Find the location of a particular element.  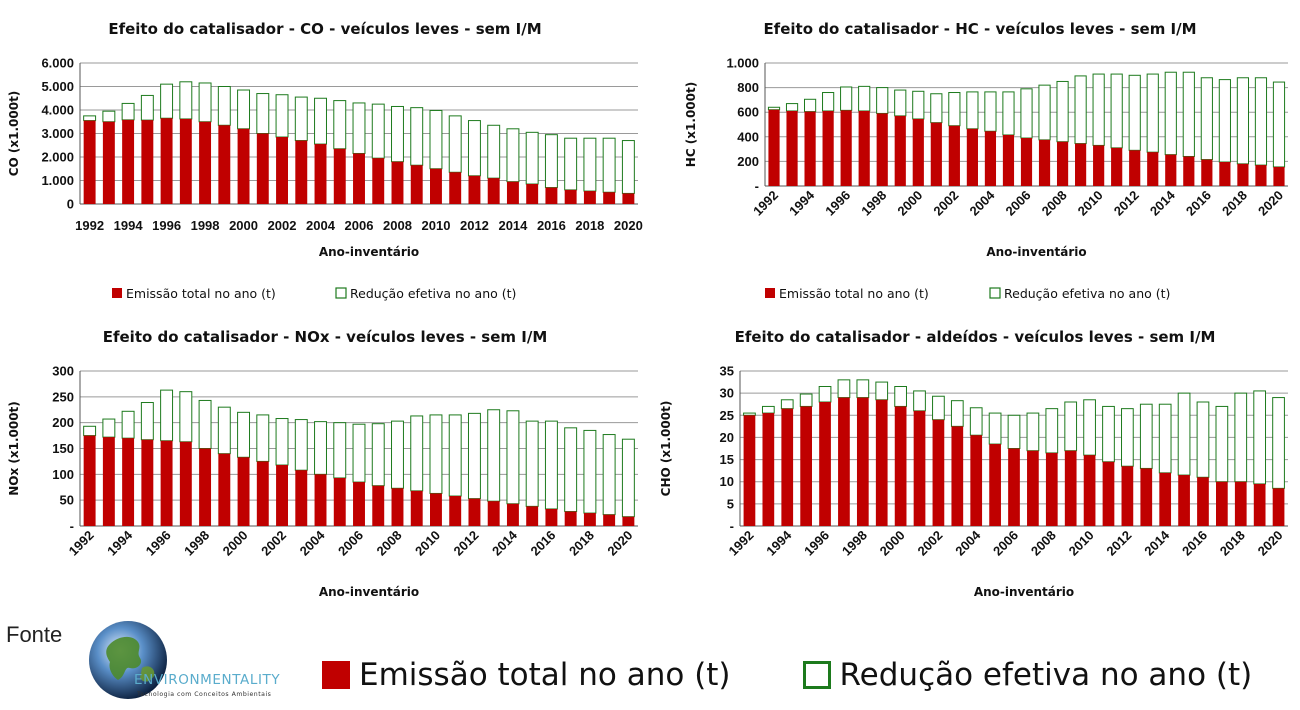

x-tick-label: 2016 is located at coordinates (1198, 203).